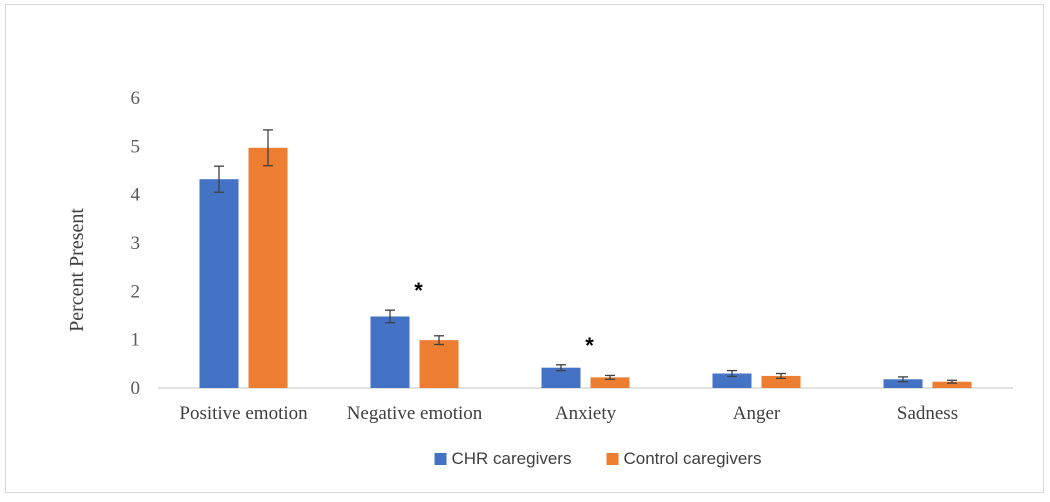 The height and width of the screenshot is (502, 1050). What do you see at coordinates (268, 267) in the screenshot?
I see `bar-control-positive-emotion` at bounding box center [268, 267].